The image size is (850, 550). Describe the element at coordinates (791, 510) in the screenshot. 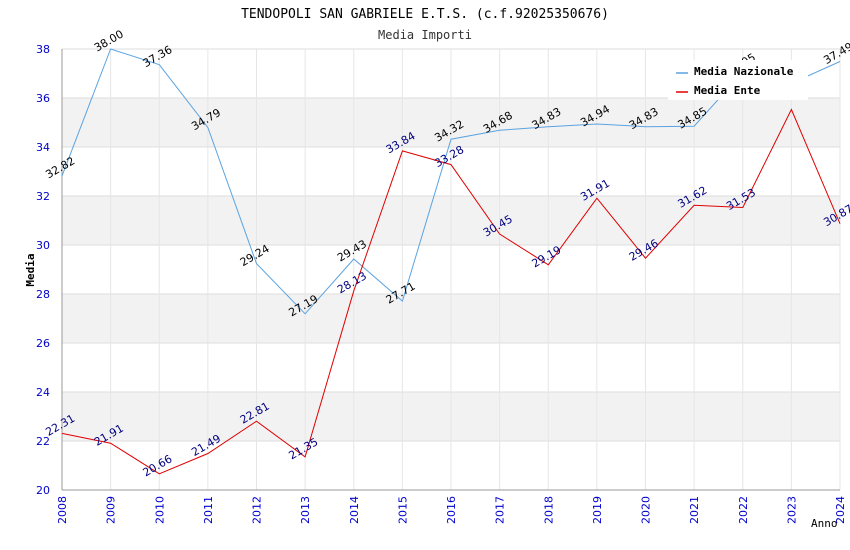

I see `x-tick-label: 2023` at that location.